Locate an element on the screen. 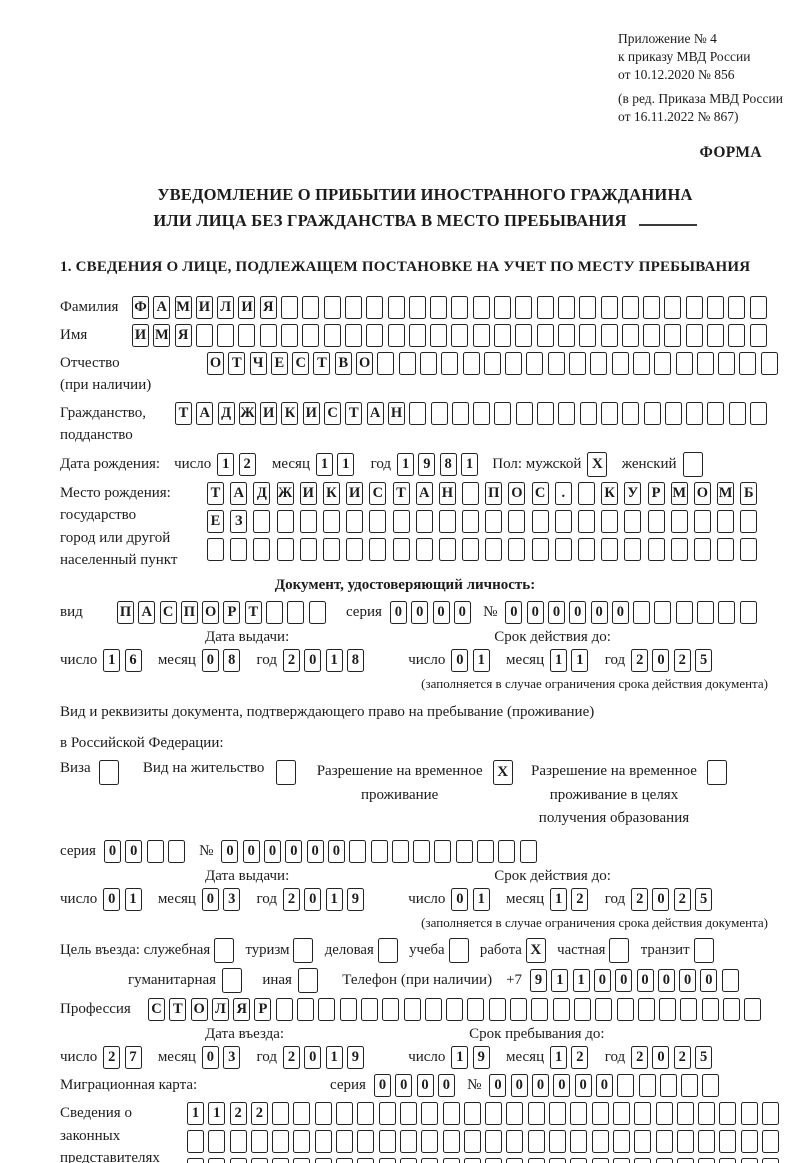 This screenshot has width=800, height=1163. char-cell: О is located at coordinates (215, 363).